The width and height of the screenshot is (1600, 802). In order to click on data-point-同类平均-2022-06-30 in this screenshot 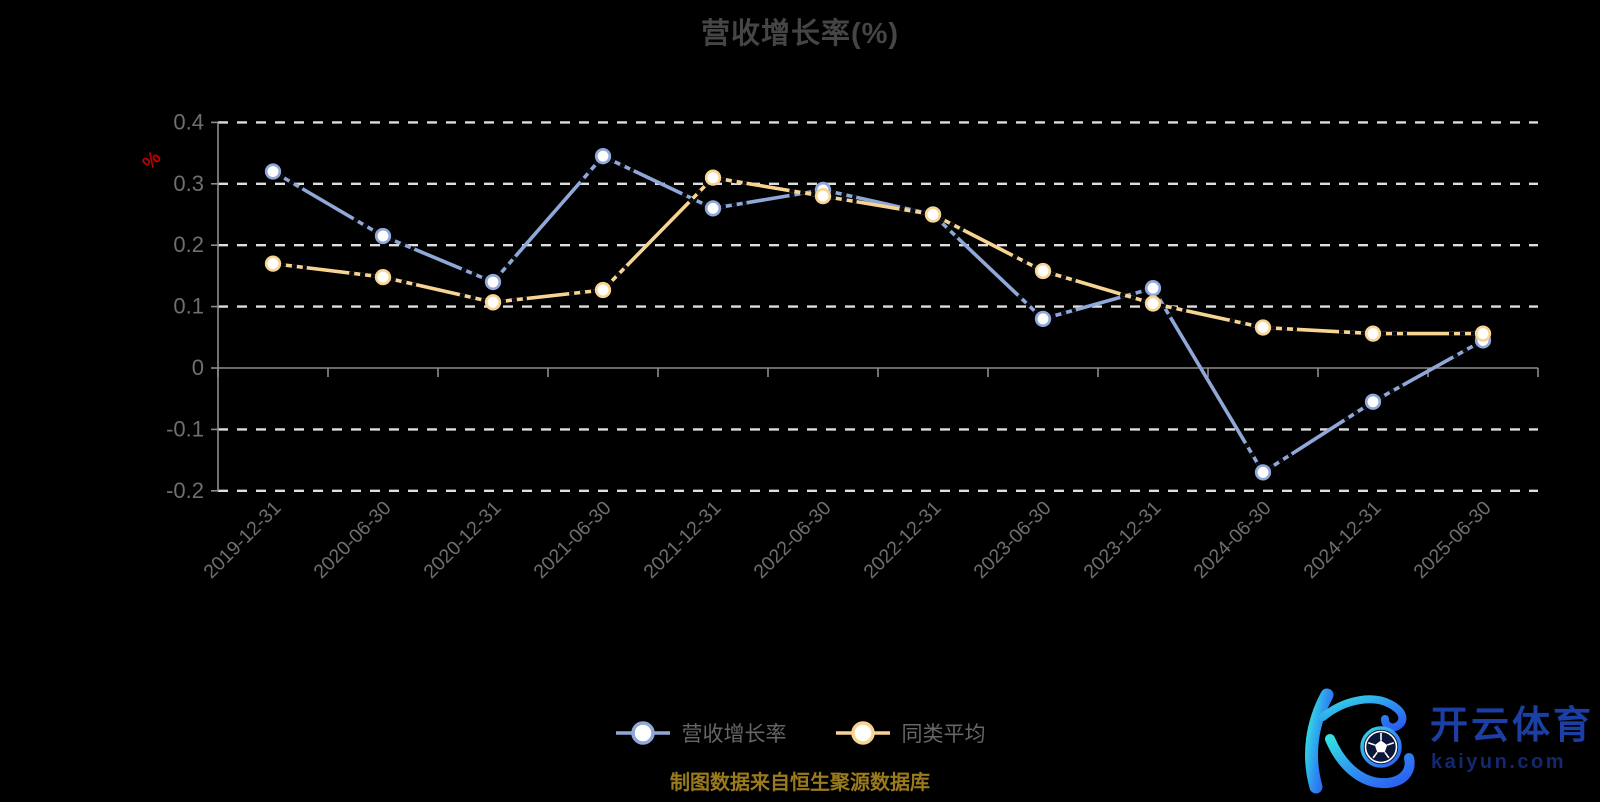, I will do `click(823, 196)`.